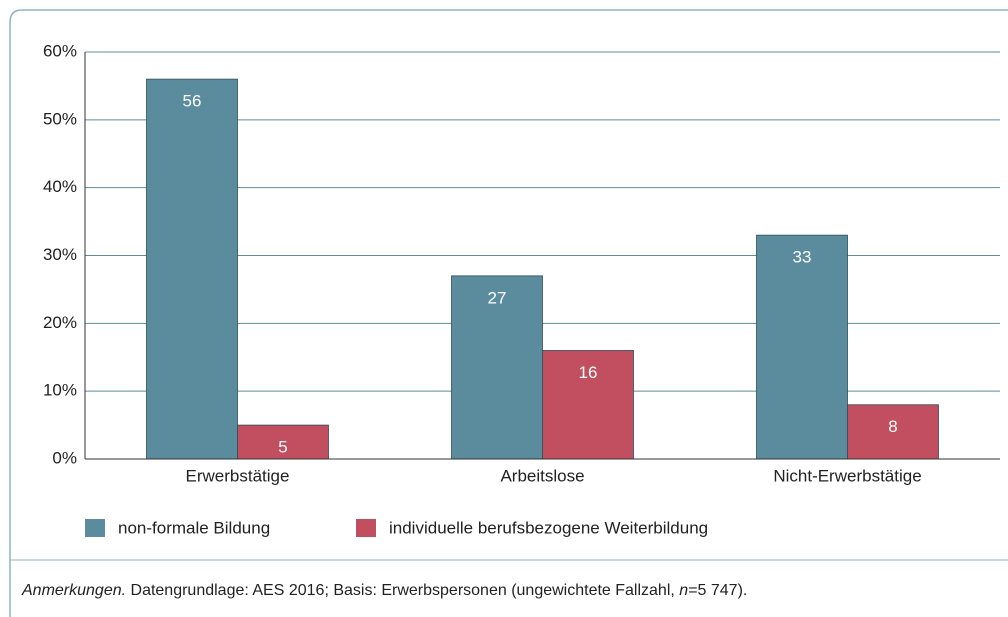 Image resolution: width=1008 pixels, height=617 pixels. I want to click on y-tick-label: 60%, so click(60, 50).